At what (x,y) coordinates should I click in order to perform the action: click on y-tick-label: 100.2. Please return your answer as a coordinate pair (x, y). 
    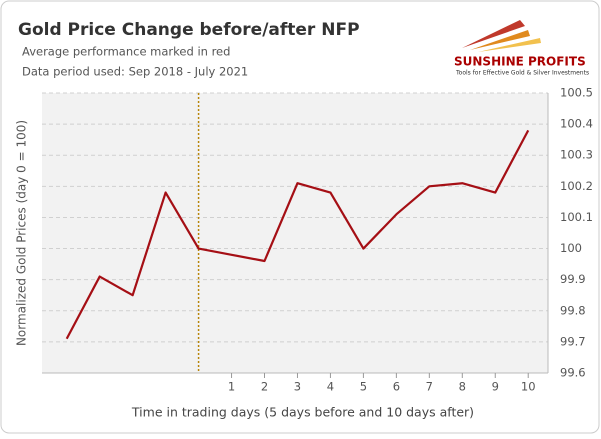
    Looking at the image, I should click on (576, 186).